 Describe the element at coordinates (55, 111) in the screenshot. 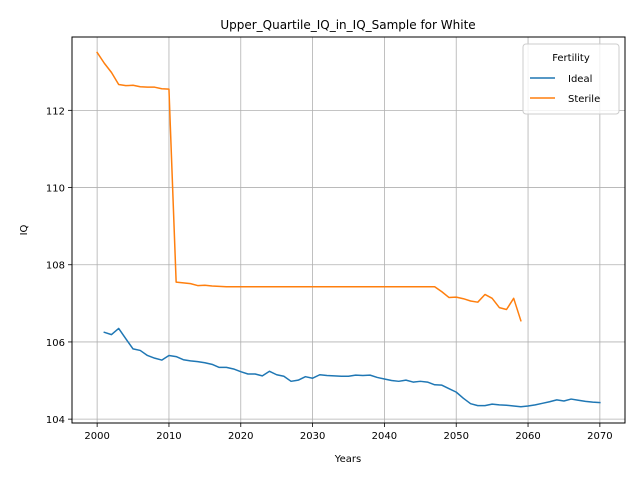

I see `y-tick-label: 112` at that location.